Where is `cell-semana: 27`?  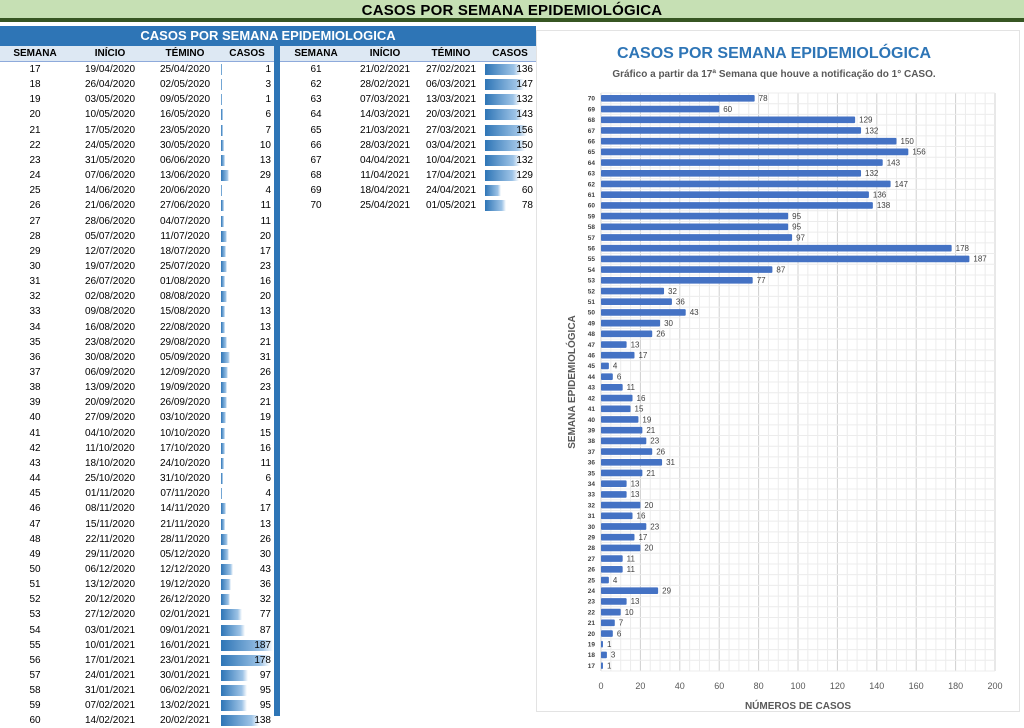 cell-semana: 27 is located at coordinates (35, 221).